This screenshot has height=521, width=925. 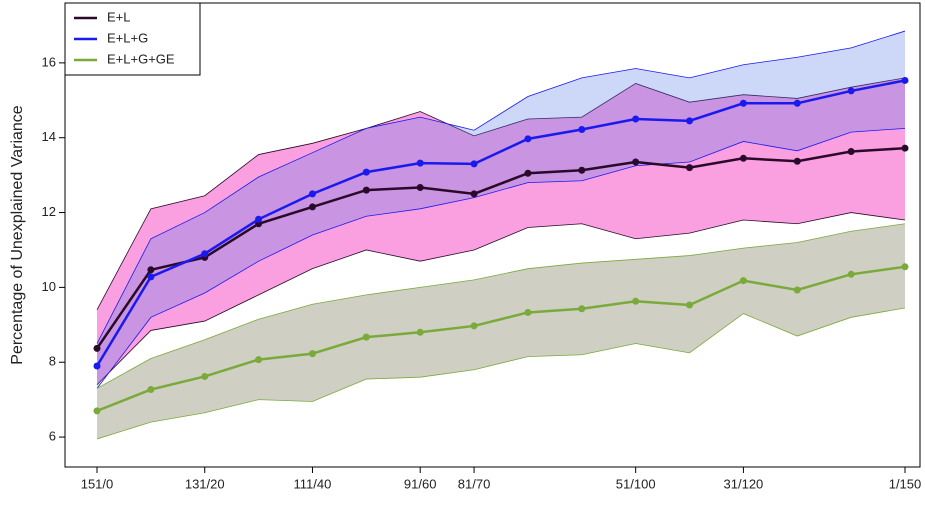 I want to click on x-tick-label: 91/60, so click(x=420, y=483).